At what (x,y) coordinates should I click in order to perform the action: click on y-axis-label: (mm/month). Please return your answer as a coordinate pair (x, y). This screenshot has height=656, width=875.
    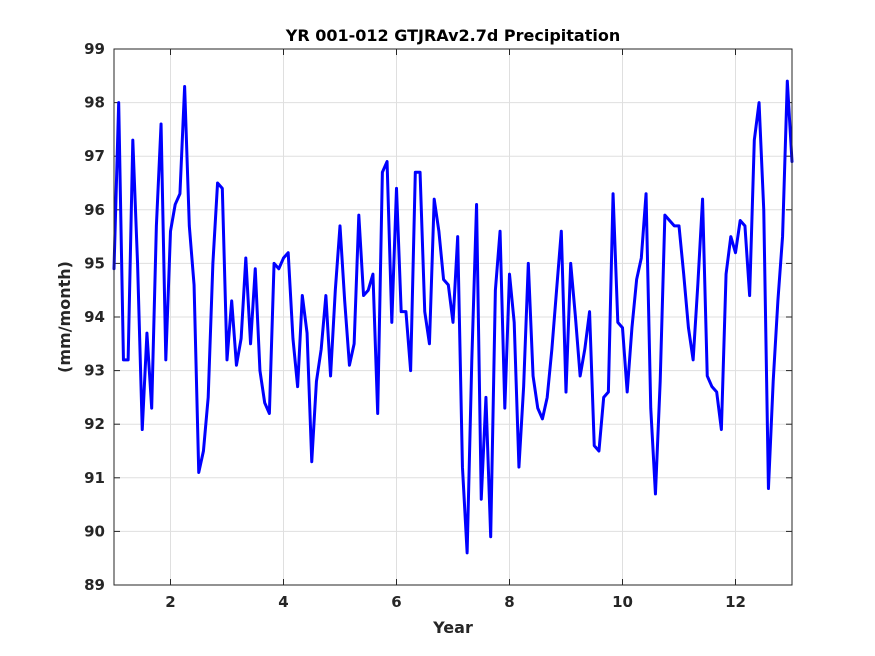
    Looking at the image, I should click on (64, 317).